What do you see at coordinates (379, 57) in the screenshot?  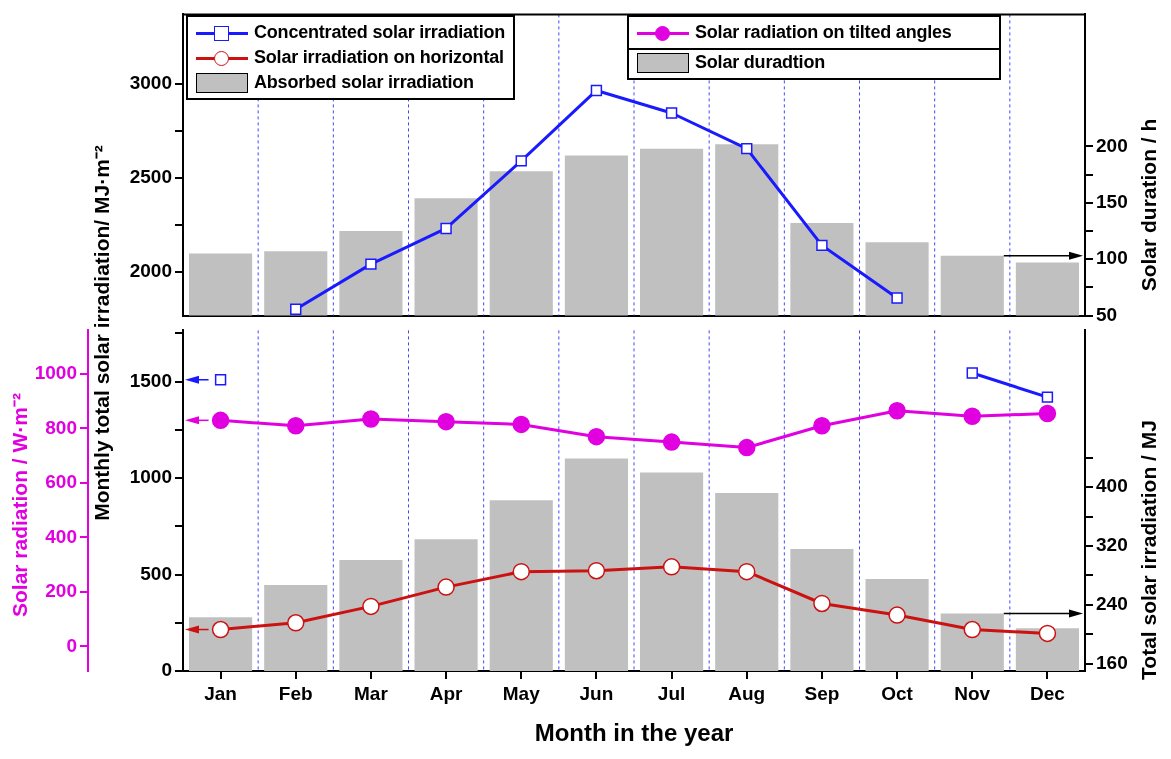 I see `legend-label: Solar irradiation on horizontal` at bounding box center [379, 57].